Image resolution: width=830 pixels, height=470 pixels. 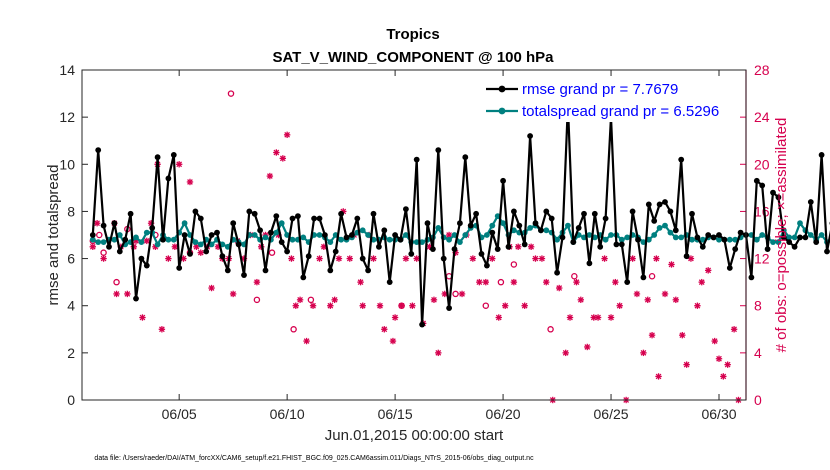 What do you see at coordinates (71, 211) in the screenshot?
I see `y-tick-label: 8` at bounding box center [71, 211].